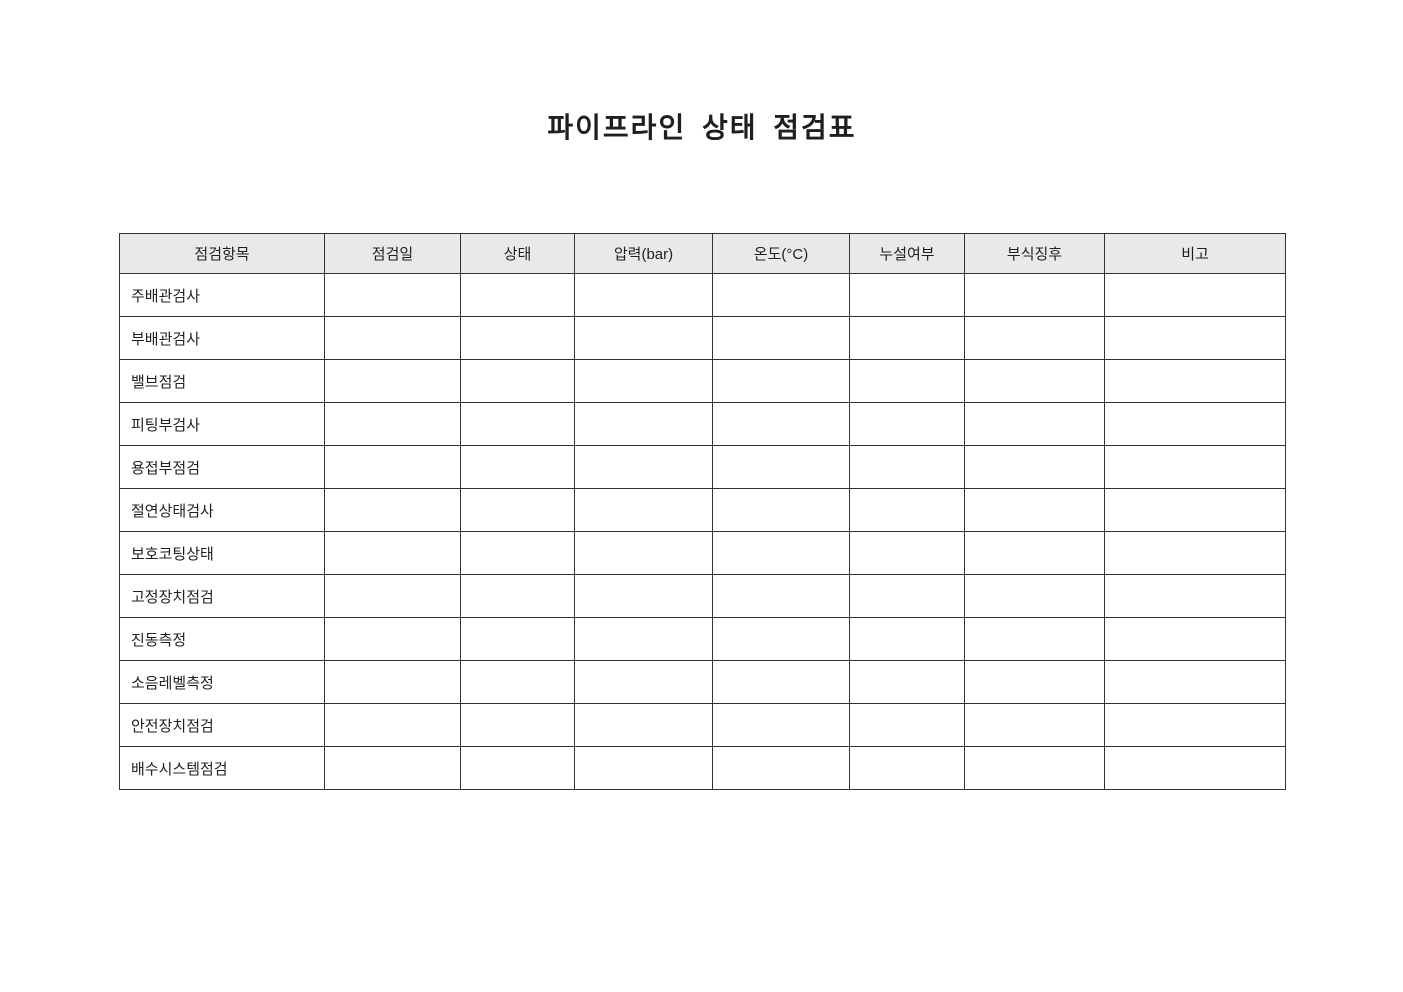  Describe the element at coordinates (517, 253) in the screenshot. I see `column-header-status: 상태` at that location.